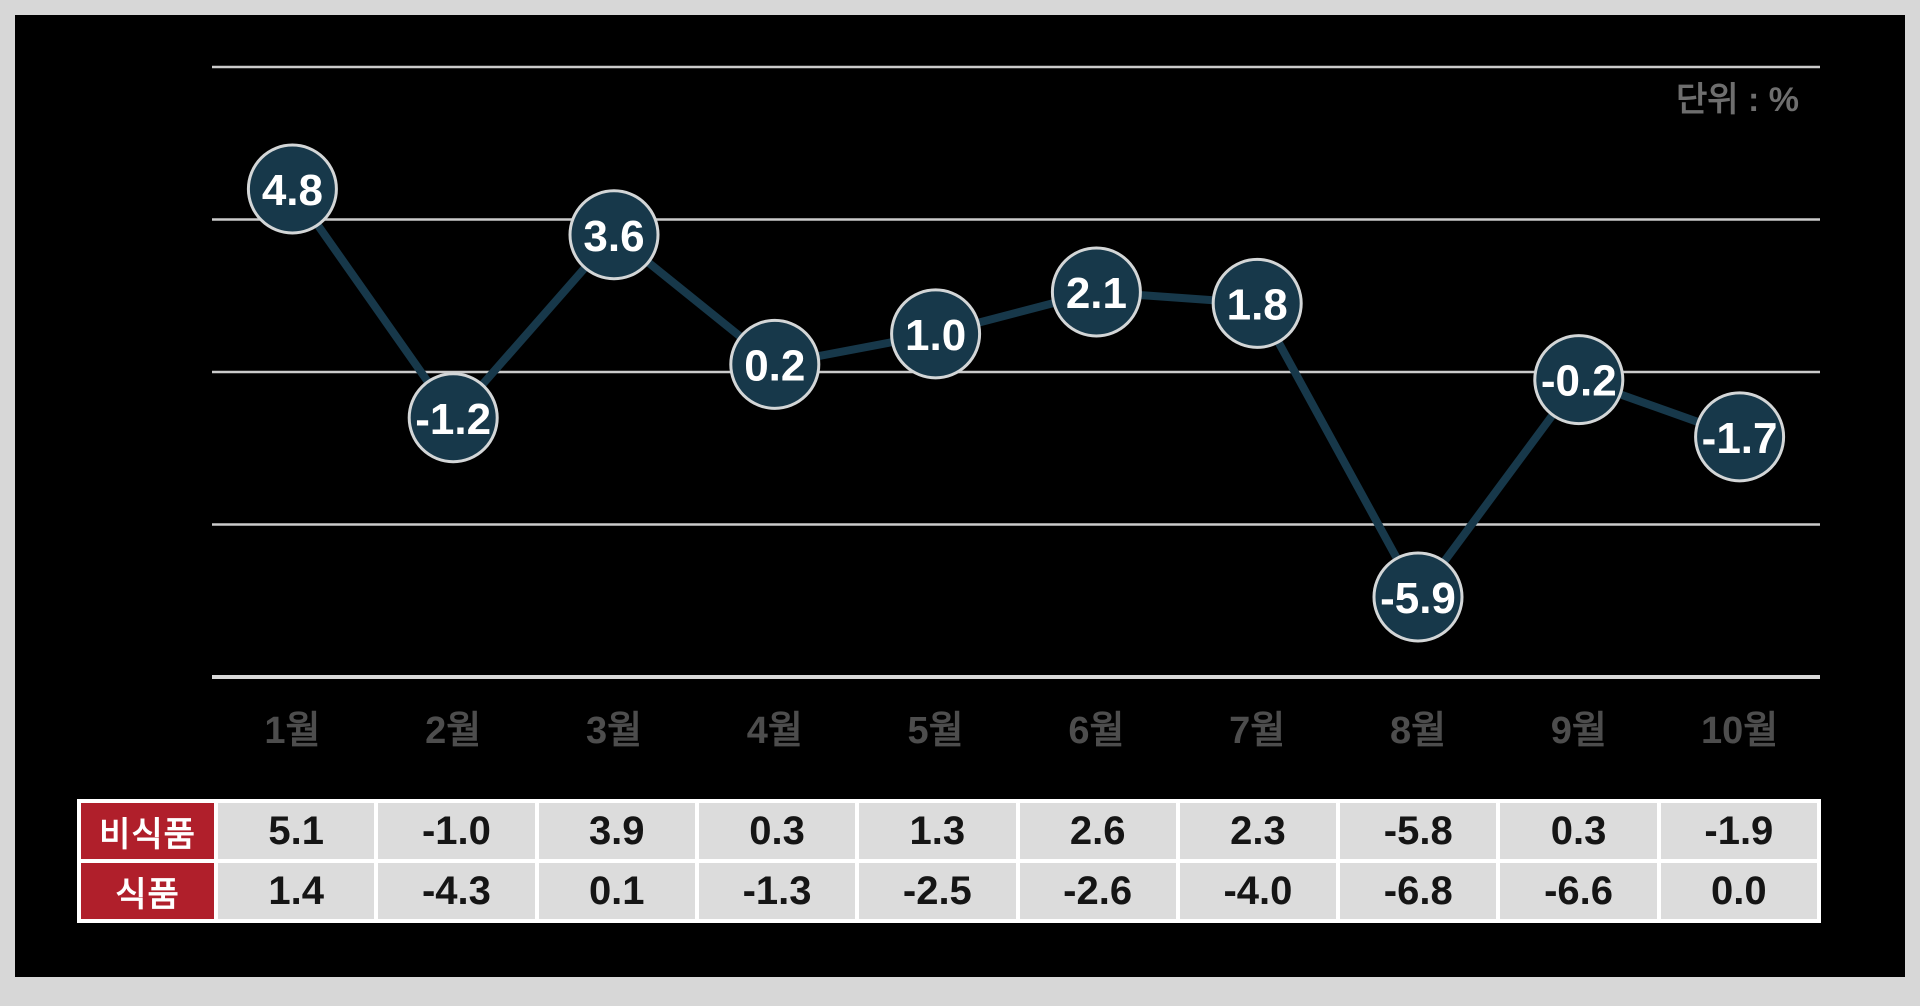 The height and width of the screenshot is (1006, 1920). Describe the element at coordinates (936, 731) in the screenshot. I see `month-label: 5월` at that location.